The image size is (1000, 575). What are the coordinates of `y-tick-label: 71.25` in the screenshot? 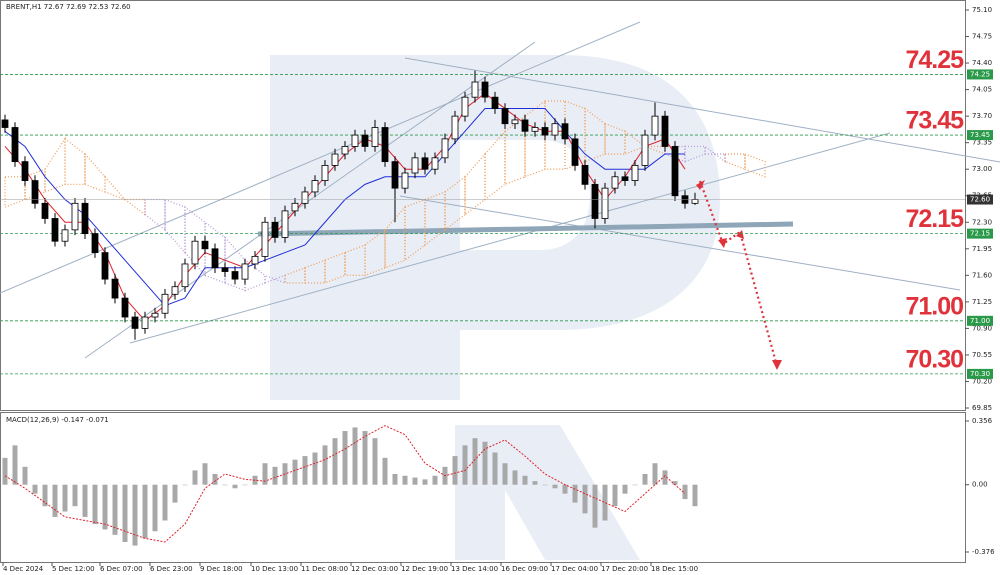 It's located at (982, 302).